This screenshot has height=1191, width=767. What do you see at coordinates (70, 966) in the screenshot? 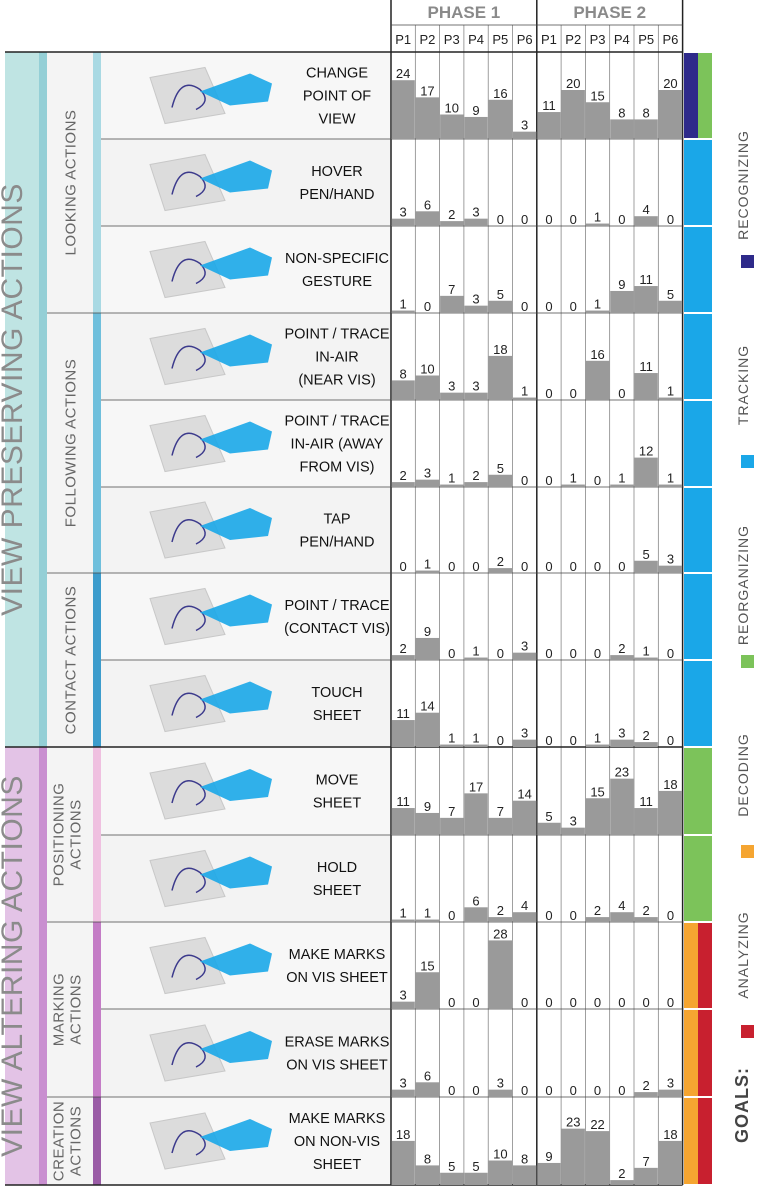
I see `subgroup-band-altering` at bounding box center [70, 966].